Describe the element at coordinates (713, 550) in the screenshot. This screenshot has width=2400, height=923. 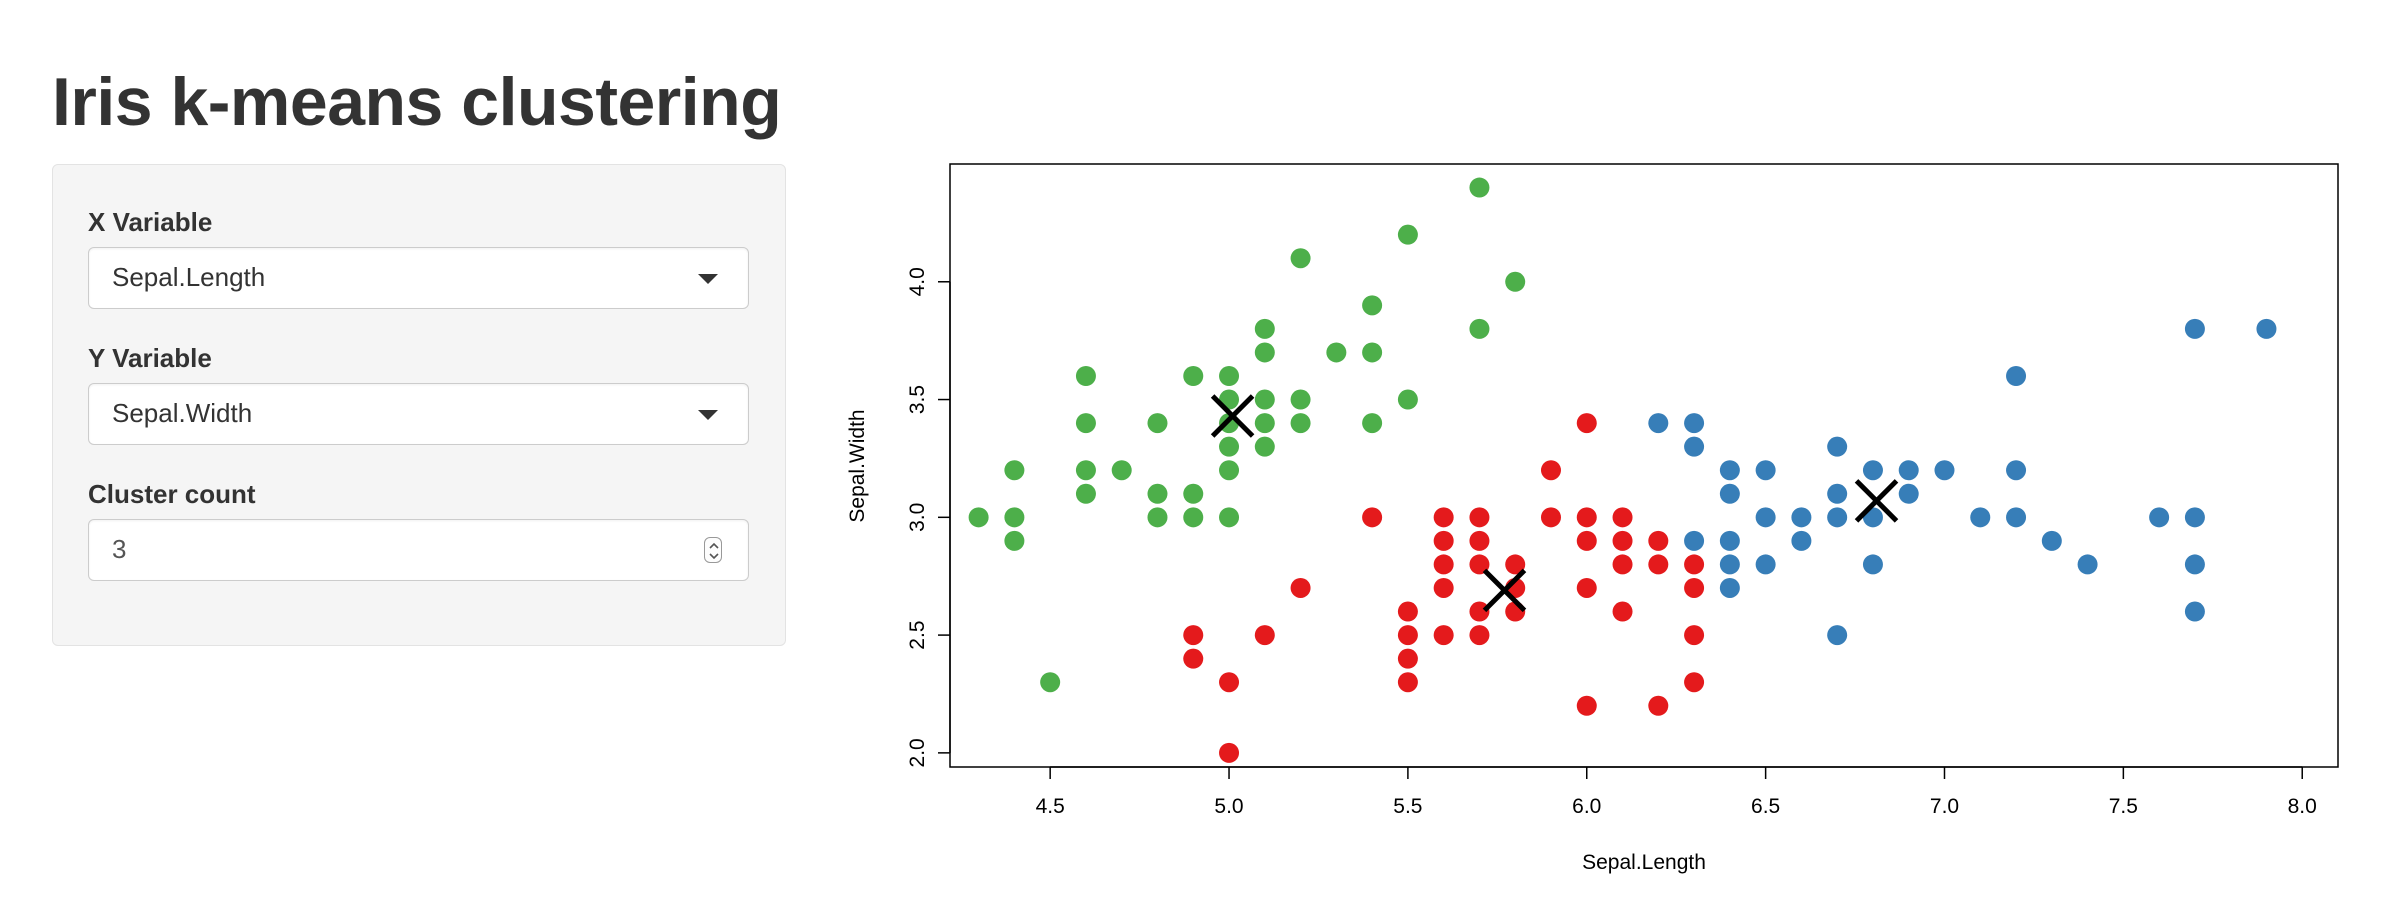
I see `spinner-icon` at that location.